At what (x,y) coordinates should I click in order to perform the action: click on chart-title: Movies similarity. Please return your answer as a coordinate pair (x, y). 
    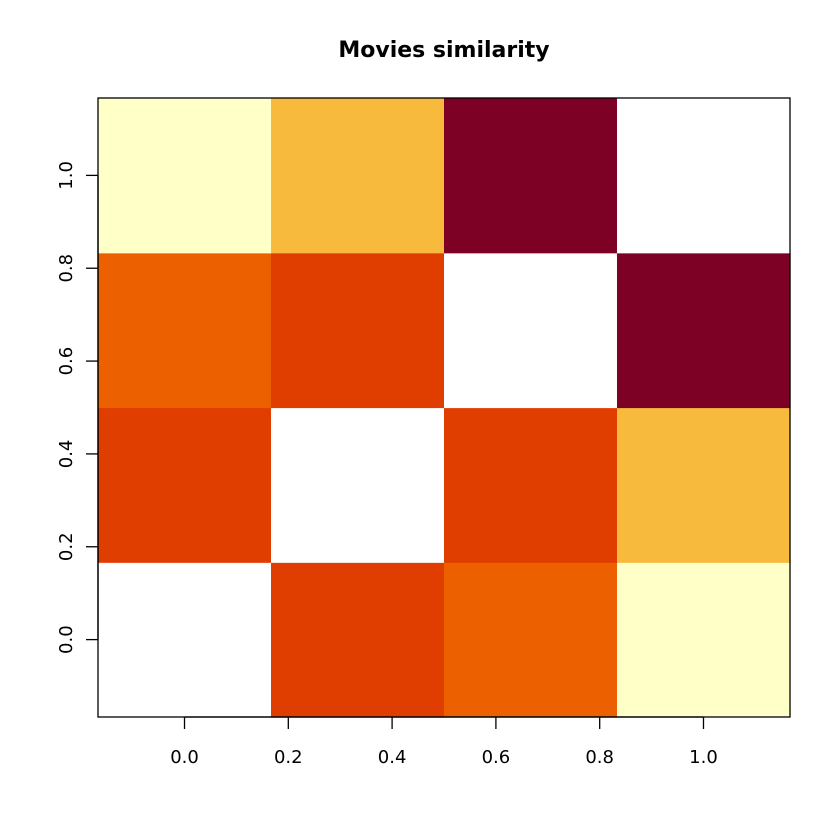
    Looking at the image, I should click on (443, 50).